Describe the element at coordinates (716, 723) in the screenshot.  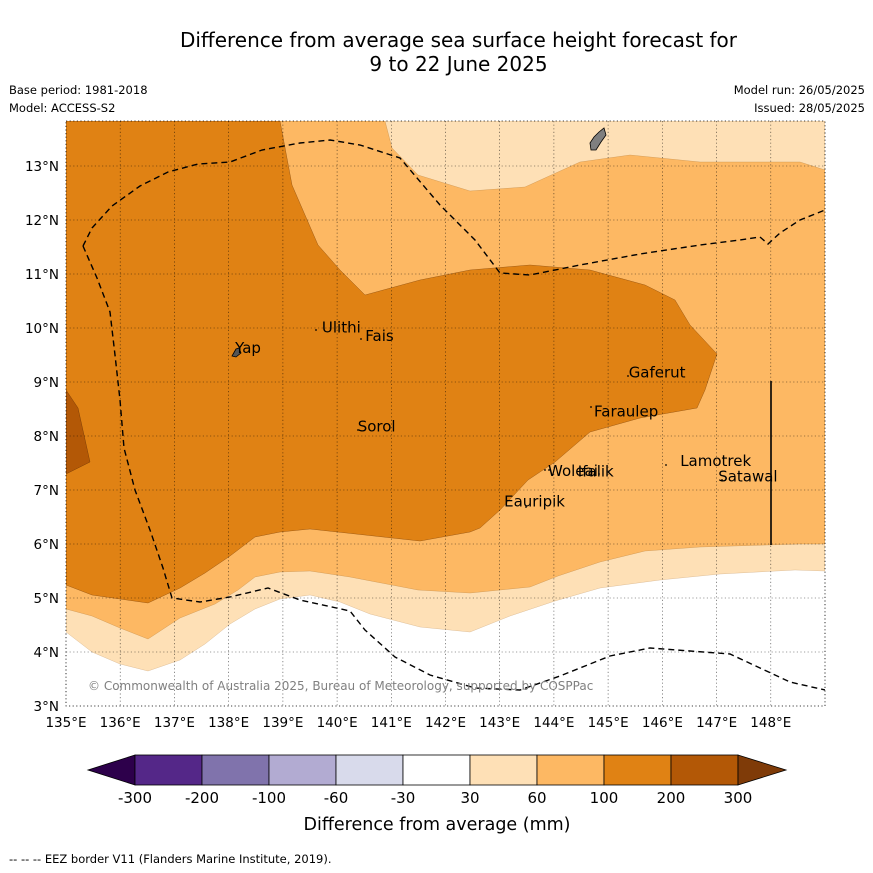
I see `lon-tick-label: 147°E` at that location.